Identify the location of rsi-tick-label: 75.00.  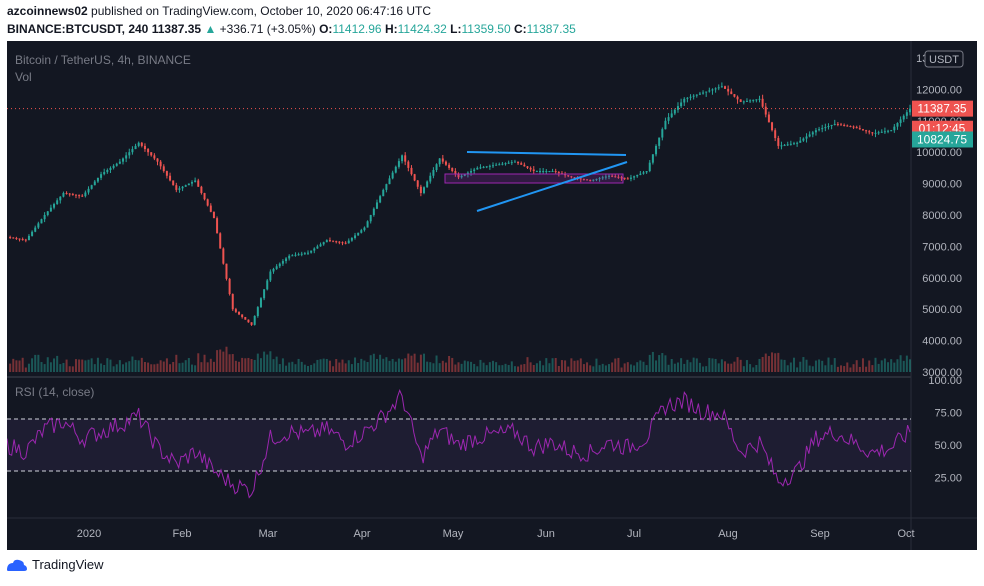
(948, 414).